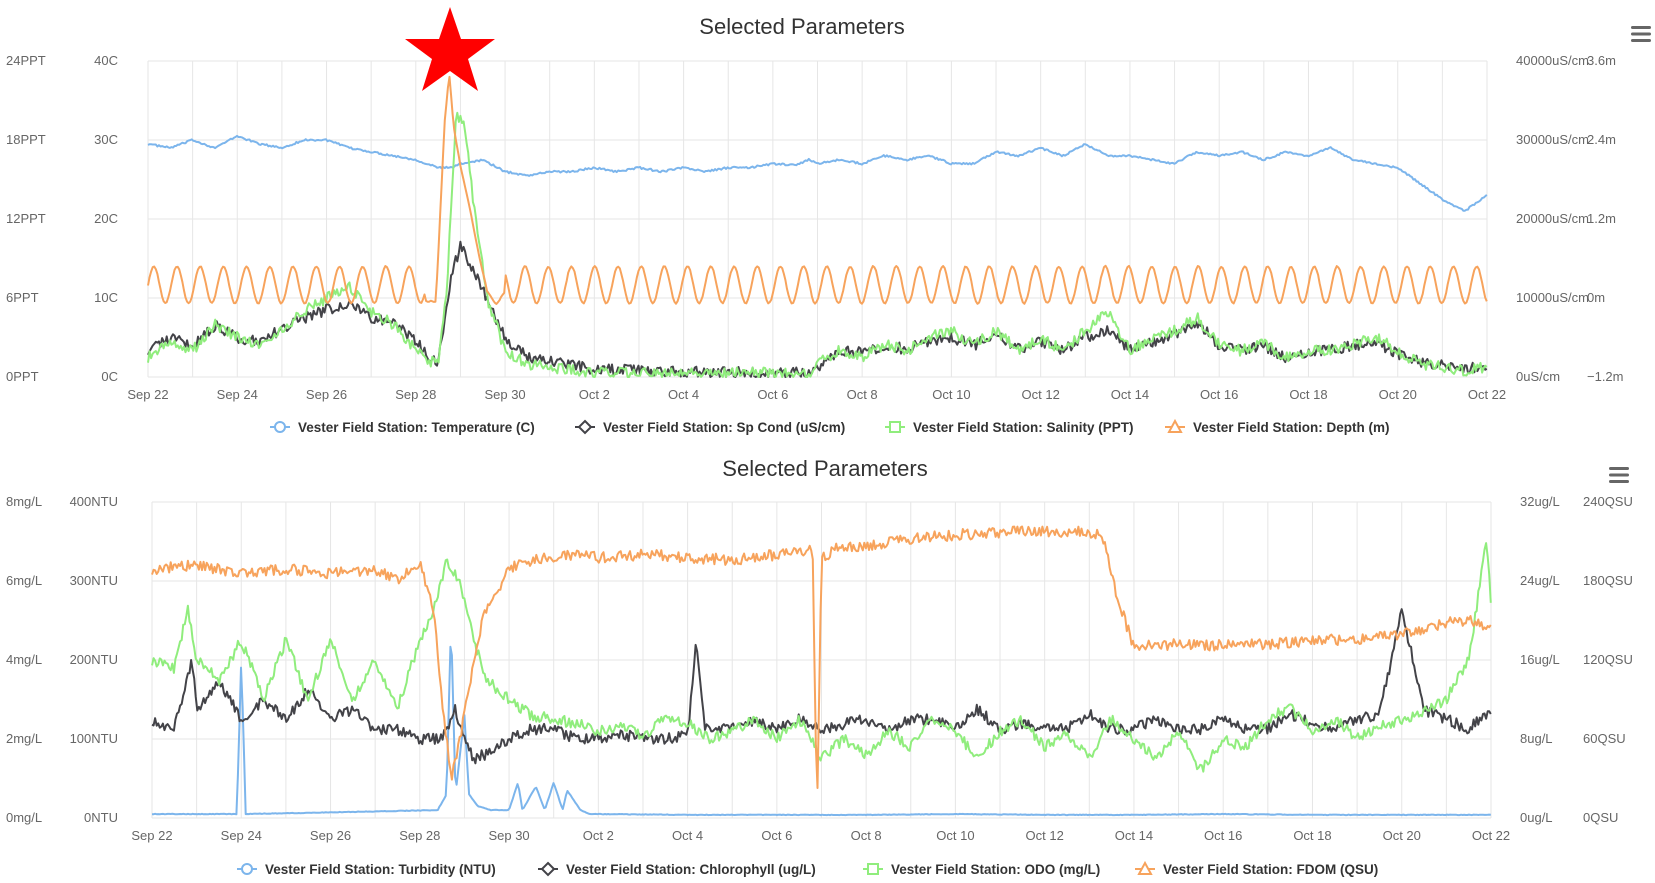 The image size is (1655, 883). What do you see at coordinates (106, 218) in the screenshot?
I see `y-tick-label-left-inner: 20C` at bounding box center [106, 218].